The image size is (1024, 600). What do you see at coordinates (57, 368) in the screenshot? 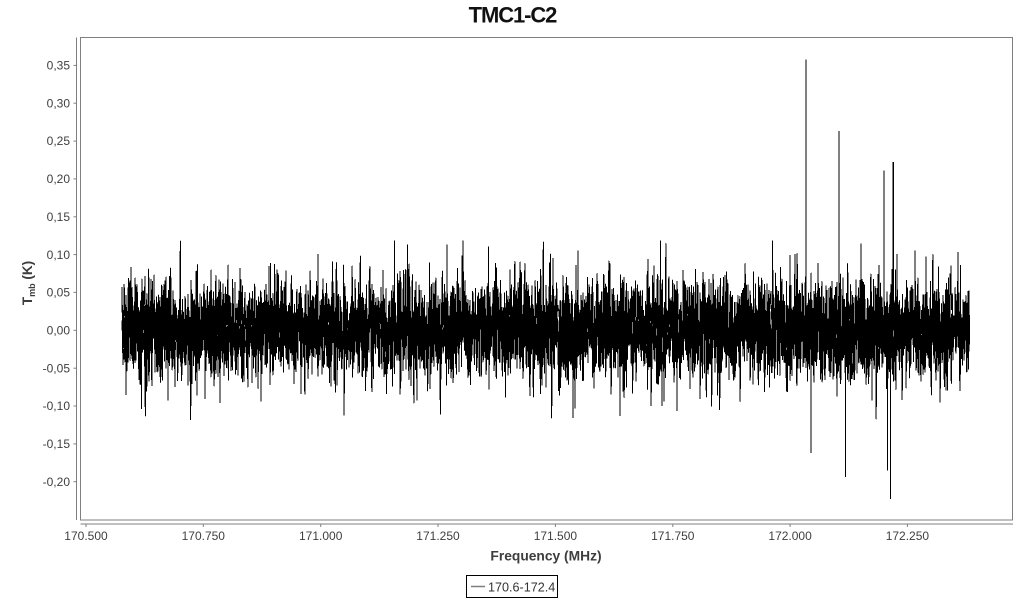
I see `svg-text: -0,05` at bounding box center [57, 368].